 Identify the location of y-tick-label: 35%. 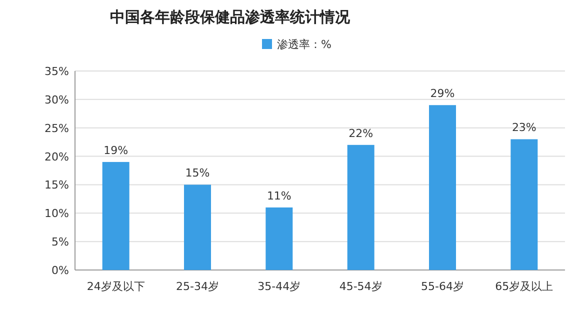
(56, 71).